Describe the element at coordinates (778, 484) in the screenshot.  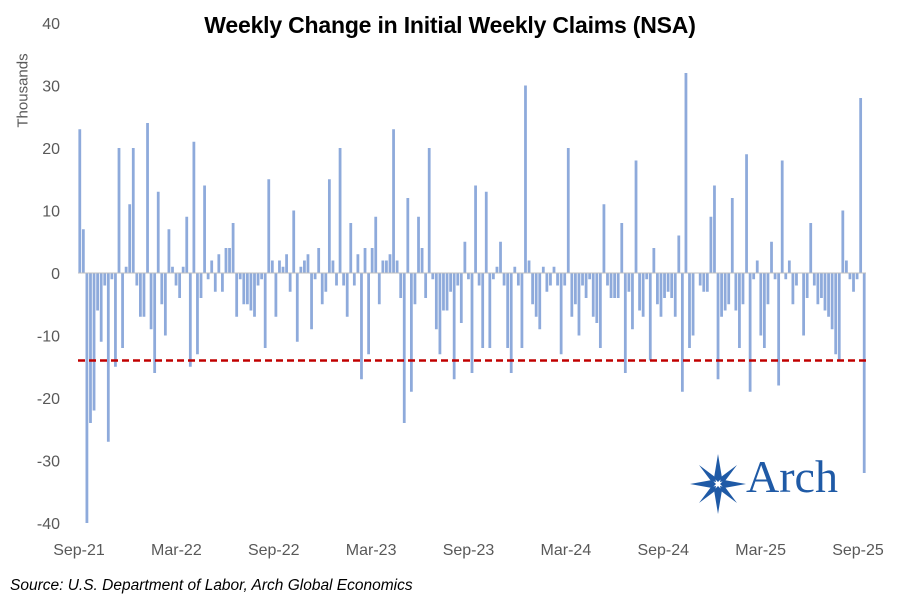
I see `arch-logo: Arch` at that location.